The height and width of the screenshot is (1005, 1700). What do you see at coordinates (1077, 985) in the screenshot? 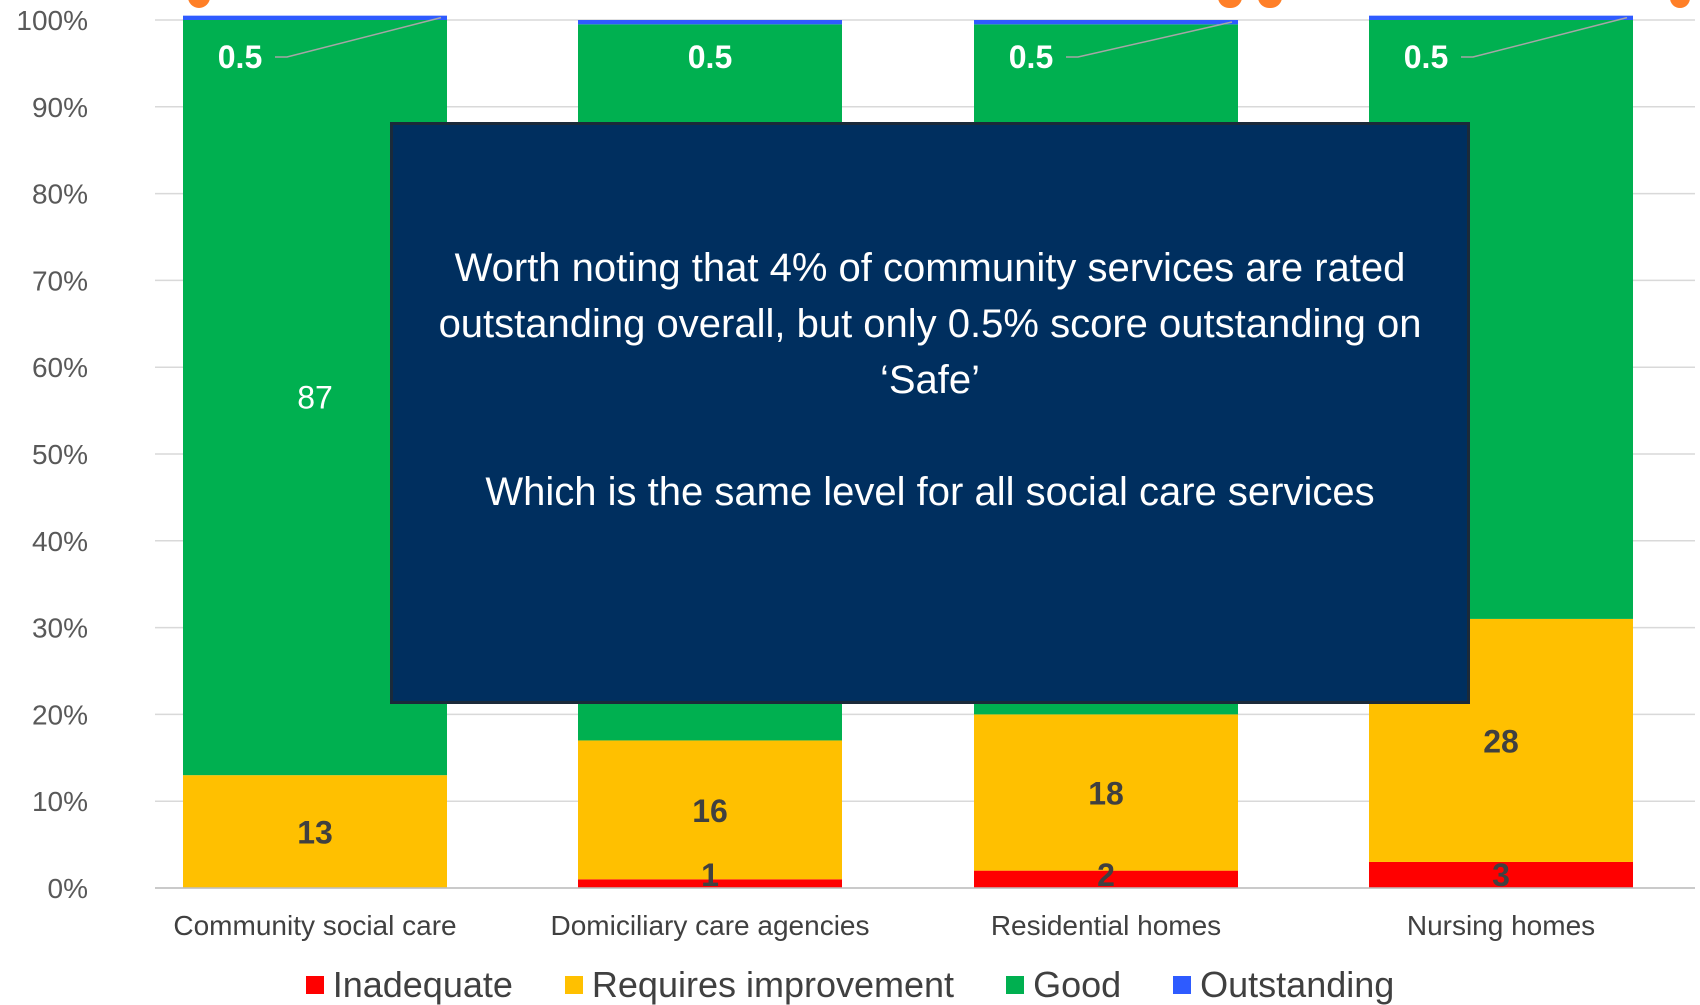
I see `legend-label: Good` at bounding box center [1077, 985].